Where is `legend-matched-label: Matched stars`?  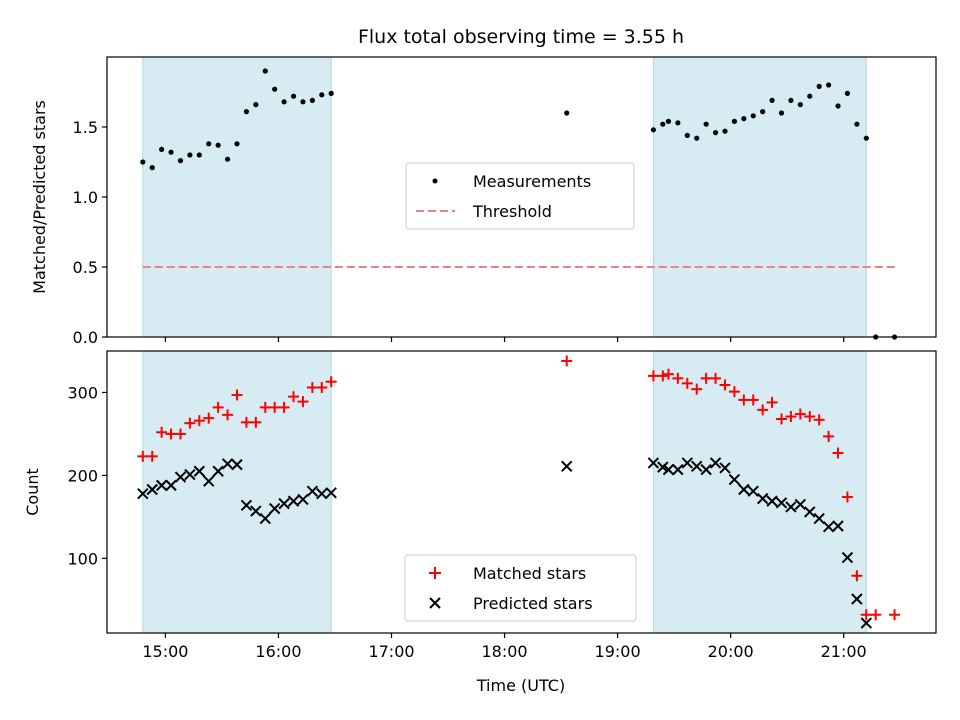 legend-matched-label: Matched stars is located at coordinates (529, 573).